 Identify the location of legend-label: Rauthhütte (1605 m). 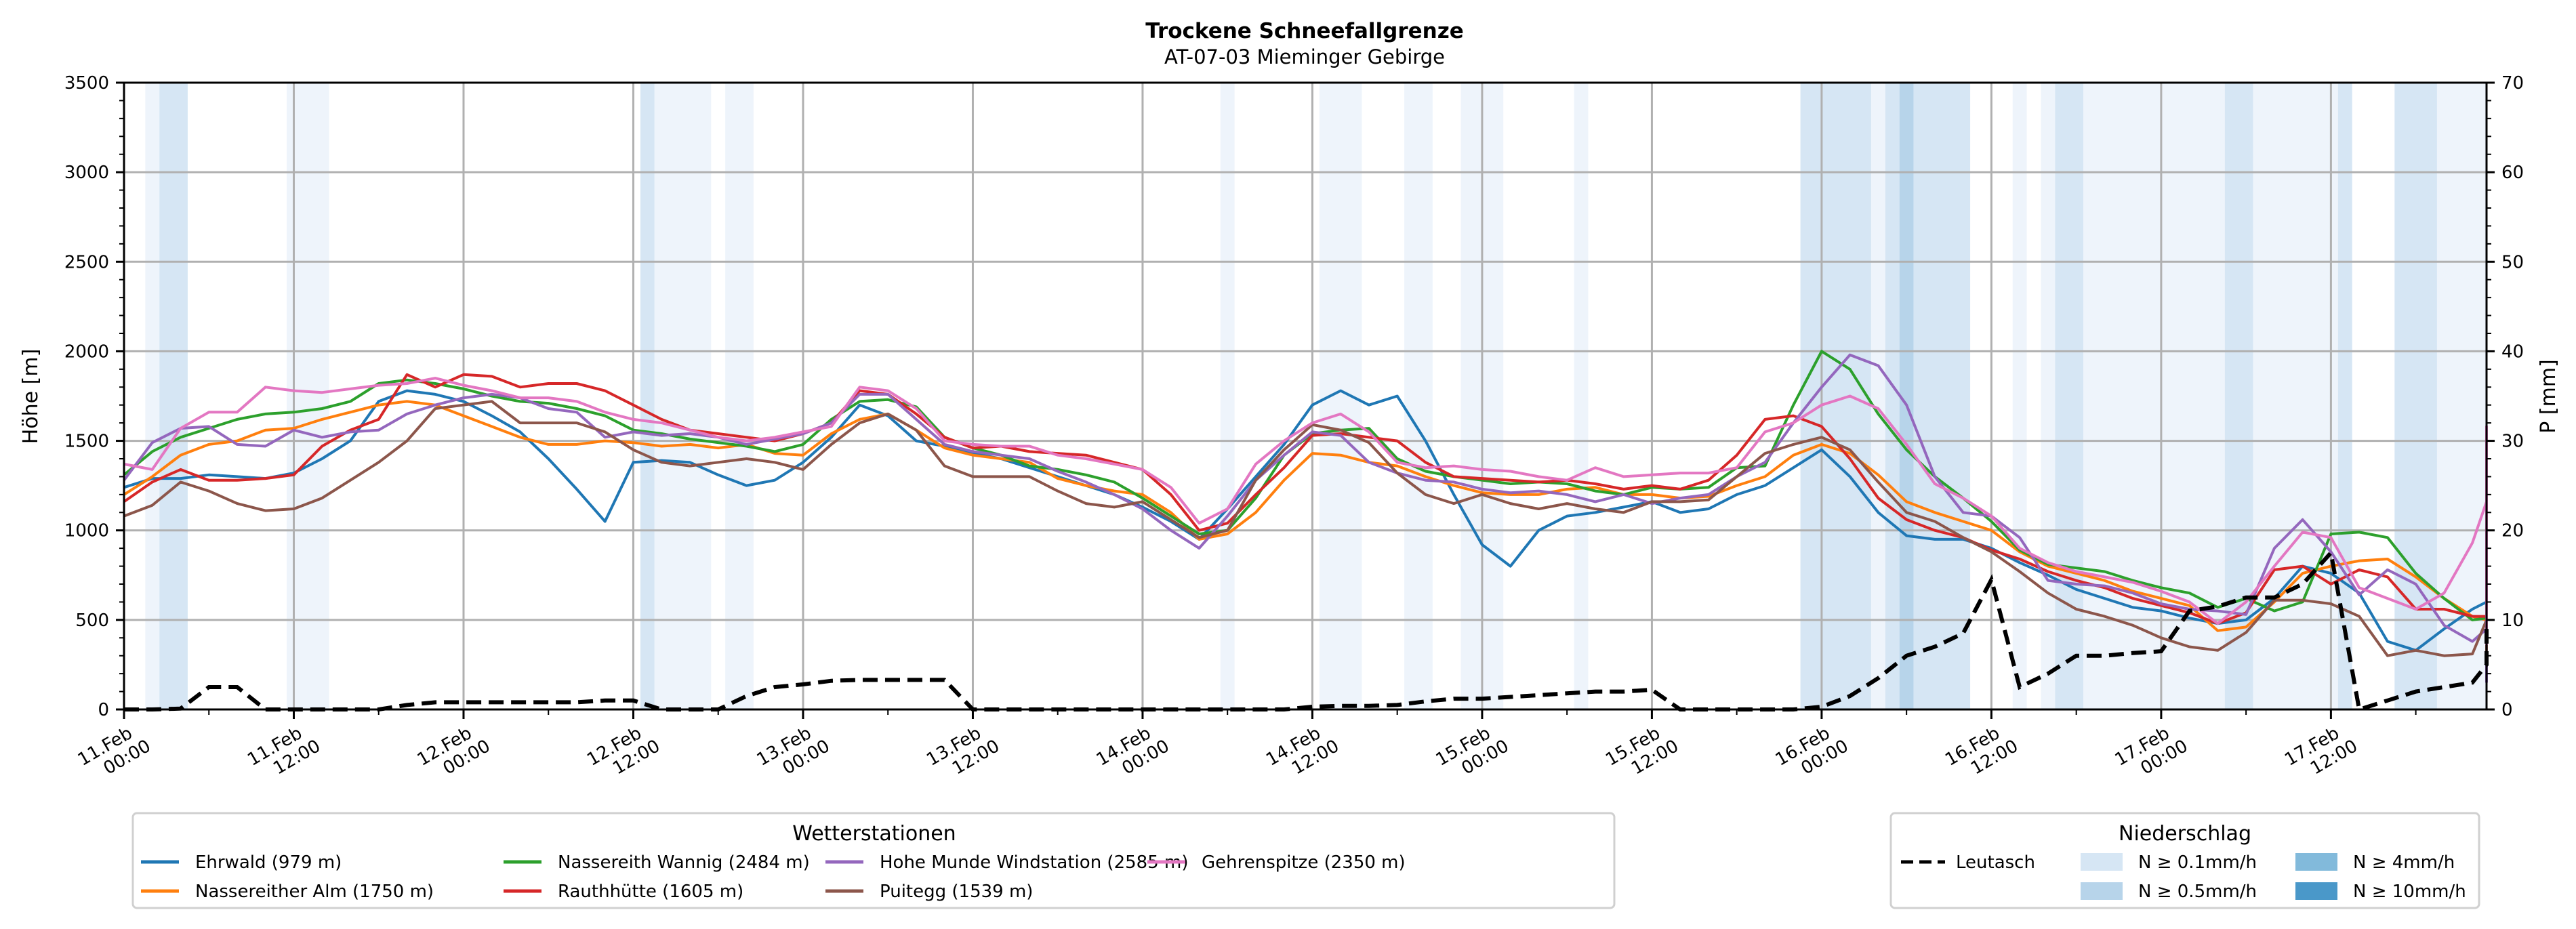
(651, 892).